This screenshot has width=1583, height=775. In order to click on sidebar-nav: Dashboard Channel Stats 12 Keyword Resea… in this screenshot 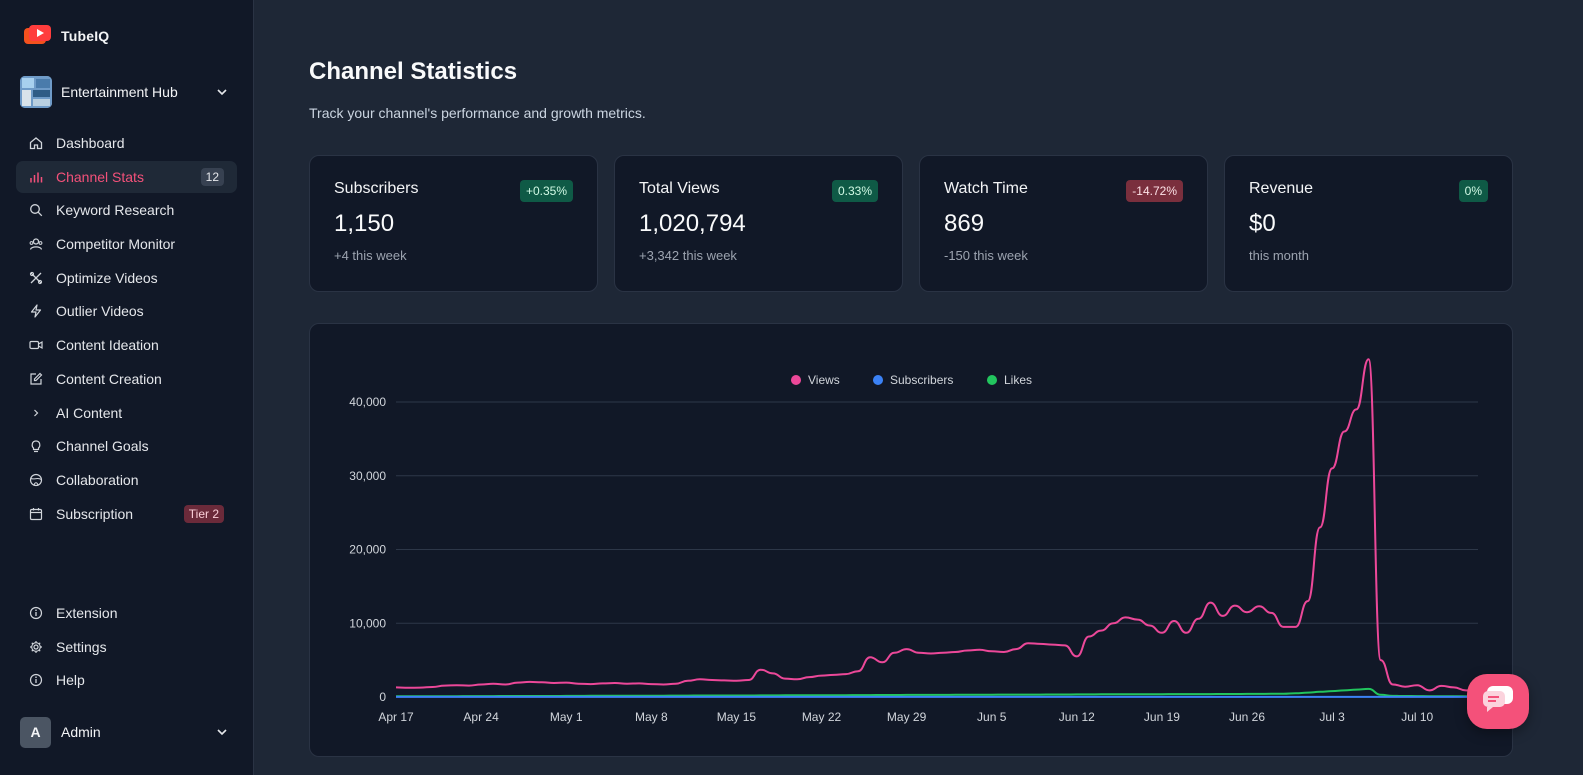, I will do `click(126, 329)`.